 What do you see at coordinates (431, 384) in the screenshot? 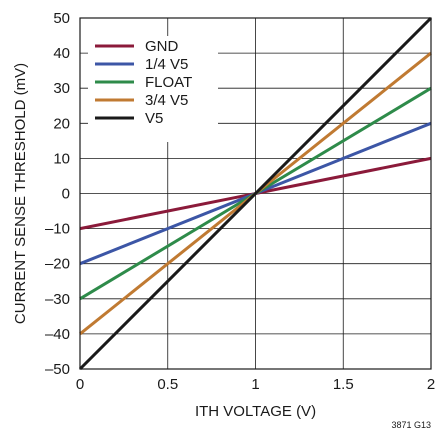
I see `x-tick-label: 2` at bounding box center [431, 384].